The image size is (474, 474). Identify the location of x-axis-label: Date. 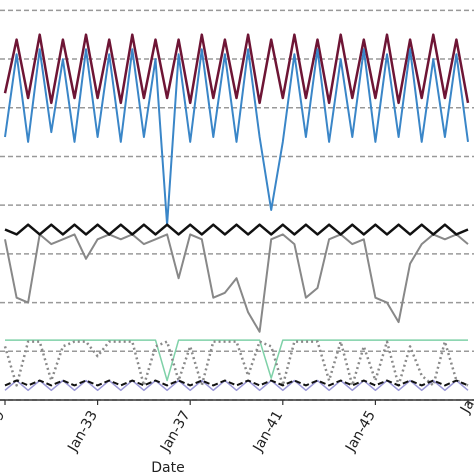
(167, 467).